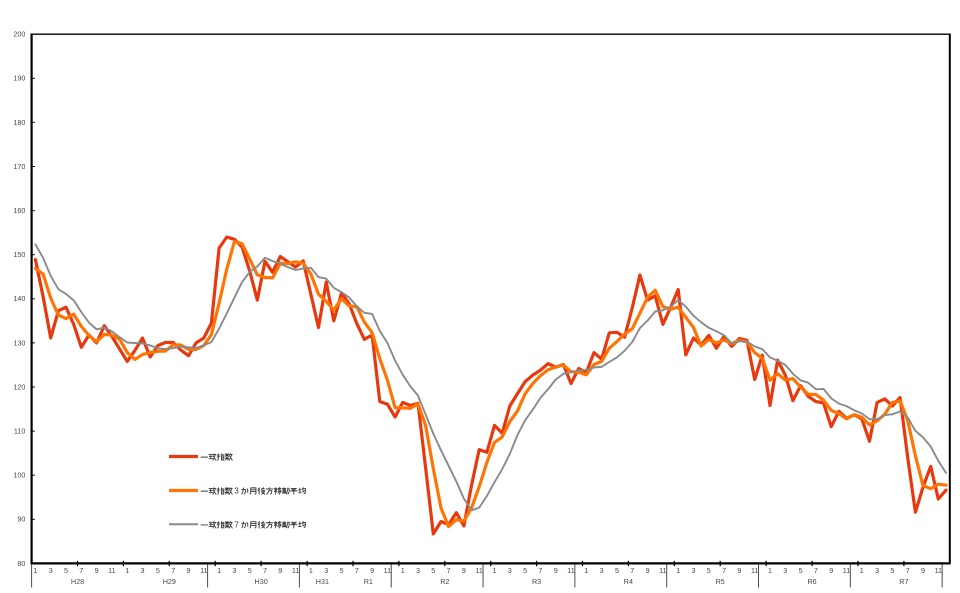 This screenshot has height=593, width=960. What do you see at coordinates (19, 386) in the screenshot?
I see `svg-text: 120` at bounding box center [19, 386].